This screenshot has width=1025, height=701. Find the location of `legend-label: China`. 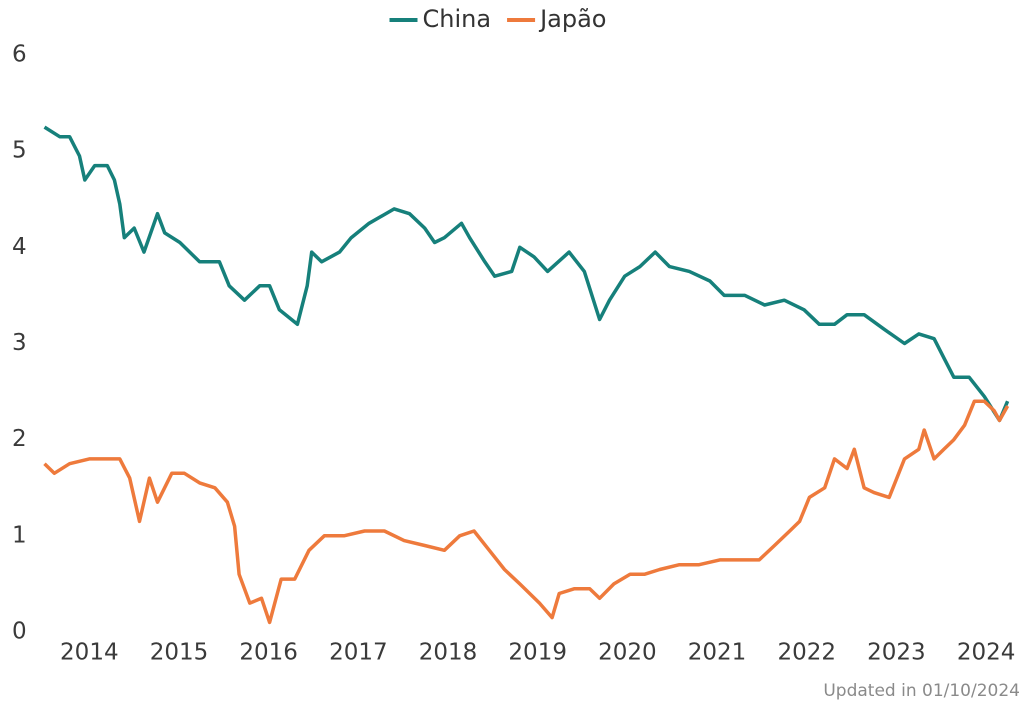

legend-label: China is located at coordinates (457, 19).